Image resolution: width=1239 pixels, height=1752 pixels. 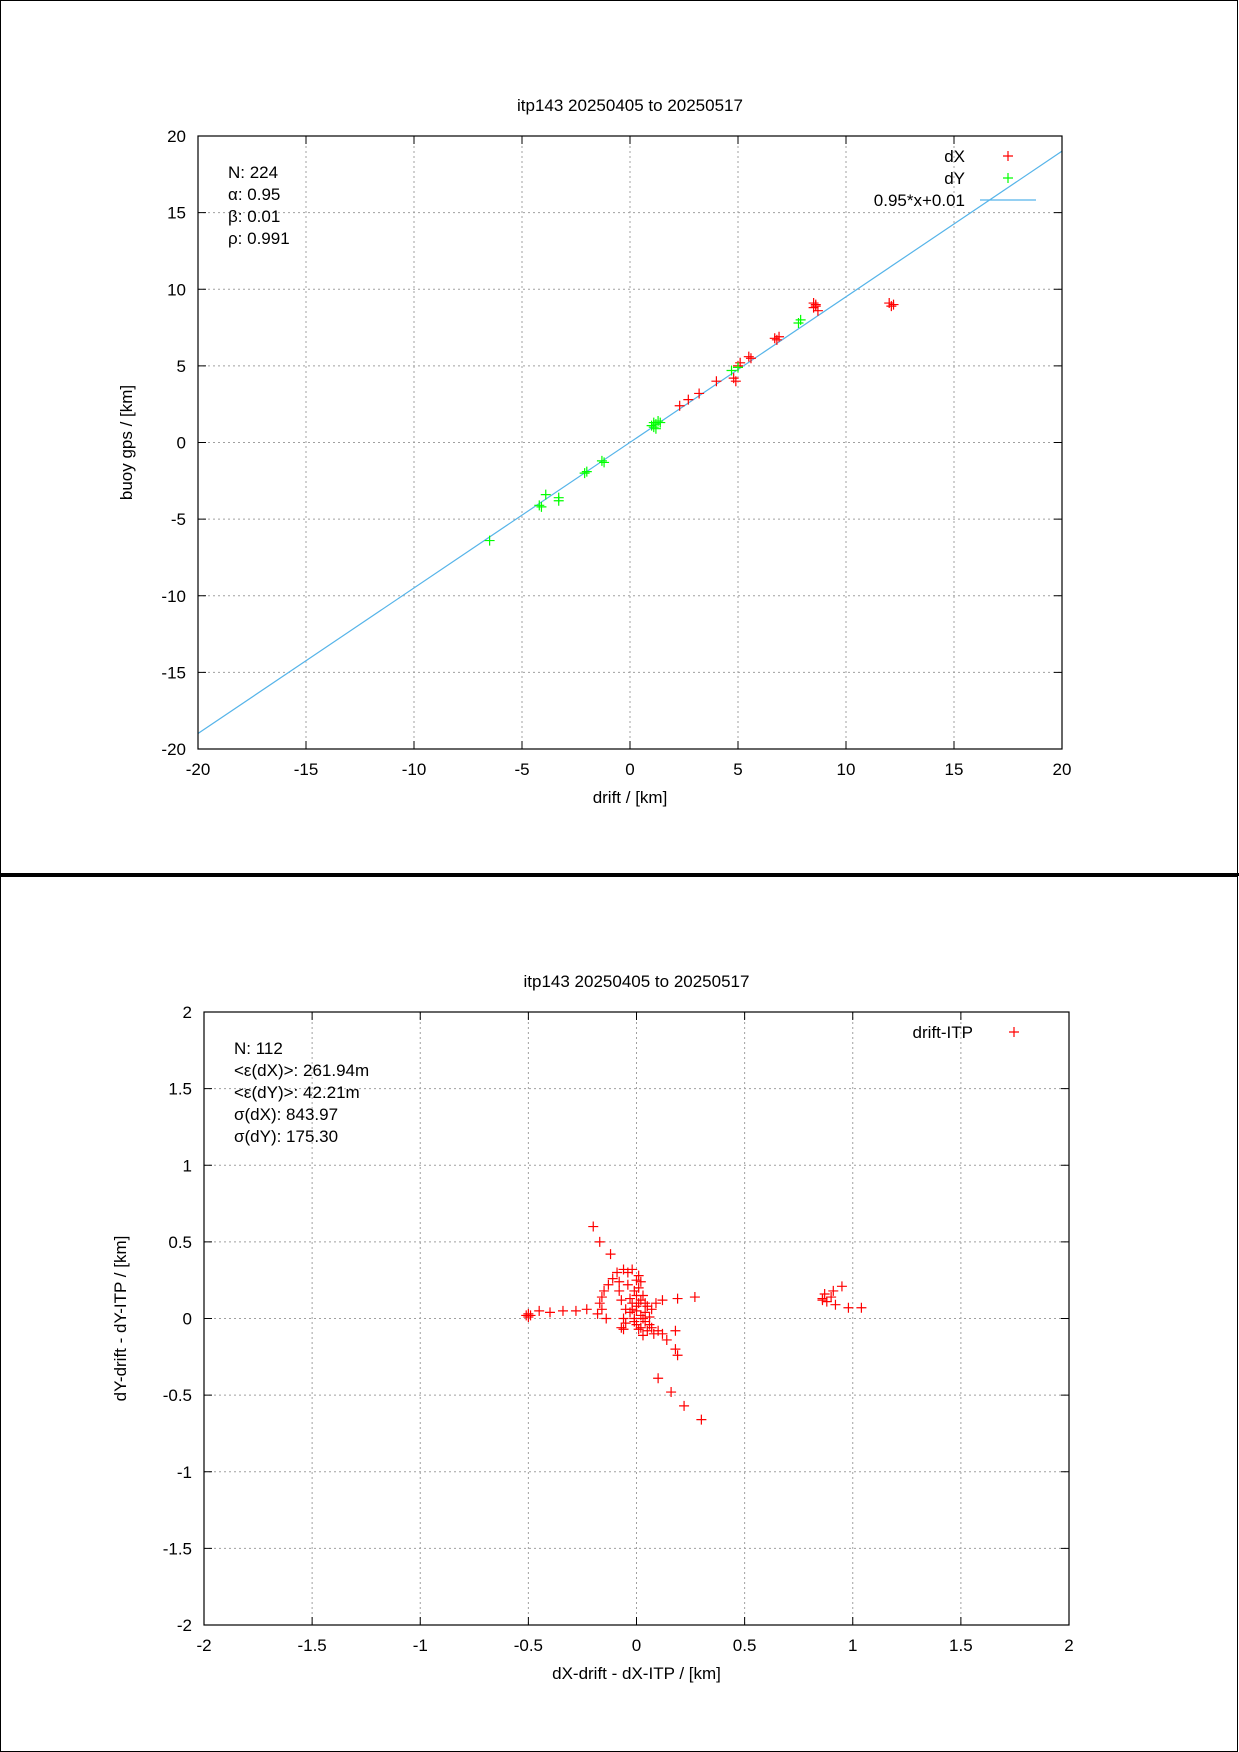 I want to click on stats-line: α: 0.95, so click(x=254, y=194).